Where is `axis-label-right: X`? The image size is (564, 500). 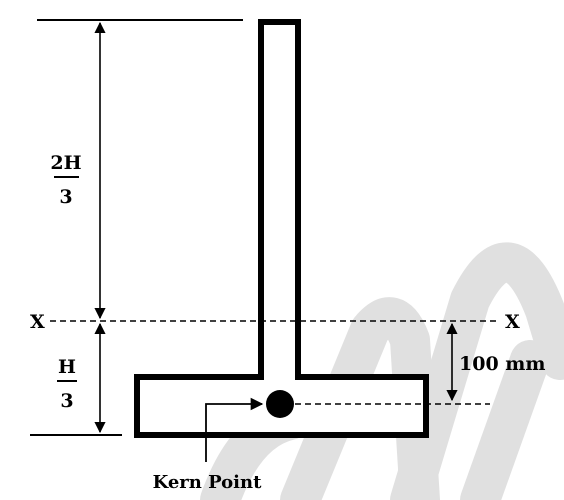 axis-label-right: X is located at coordinates (512, 322).